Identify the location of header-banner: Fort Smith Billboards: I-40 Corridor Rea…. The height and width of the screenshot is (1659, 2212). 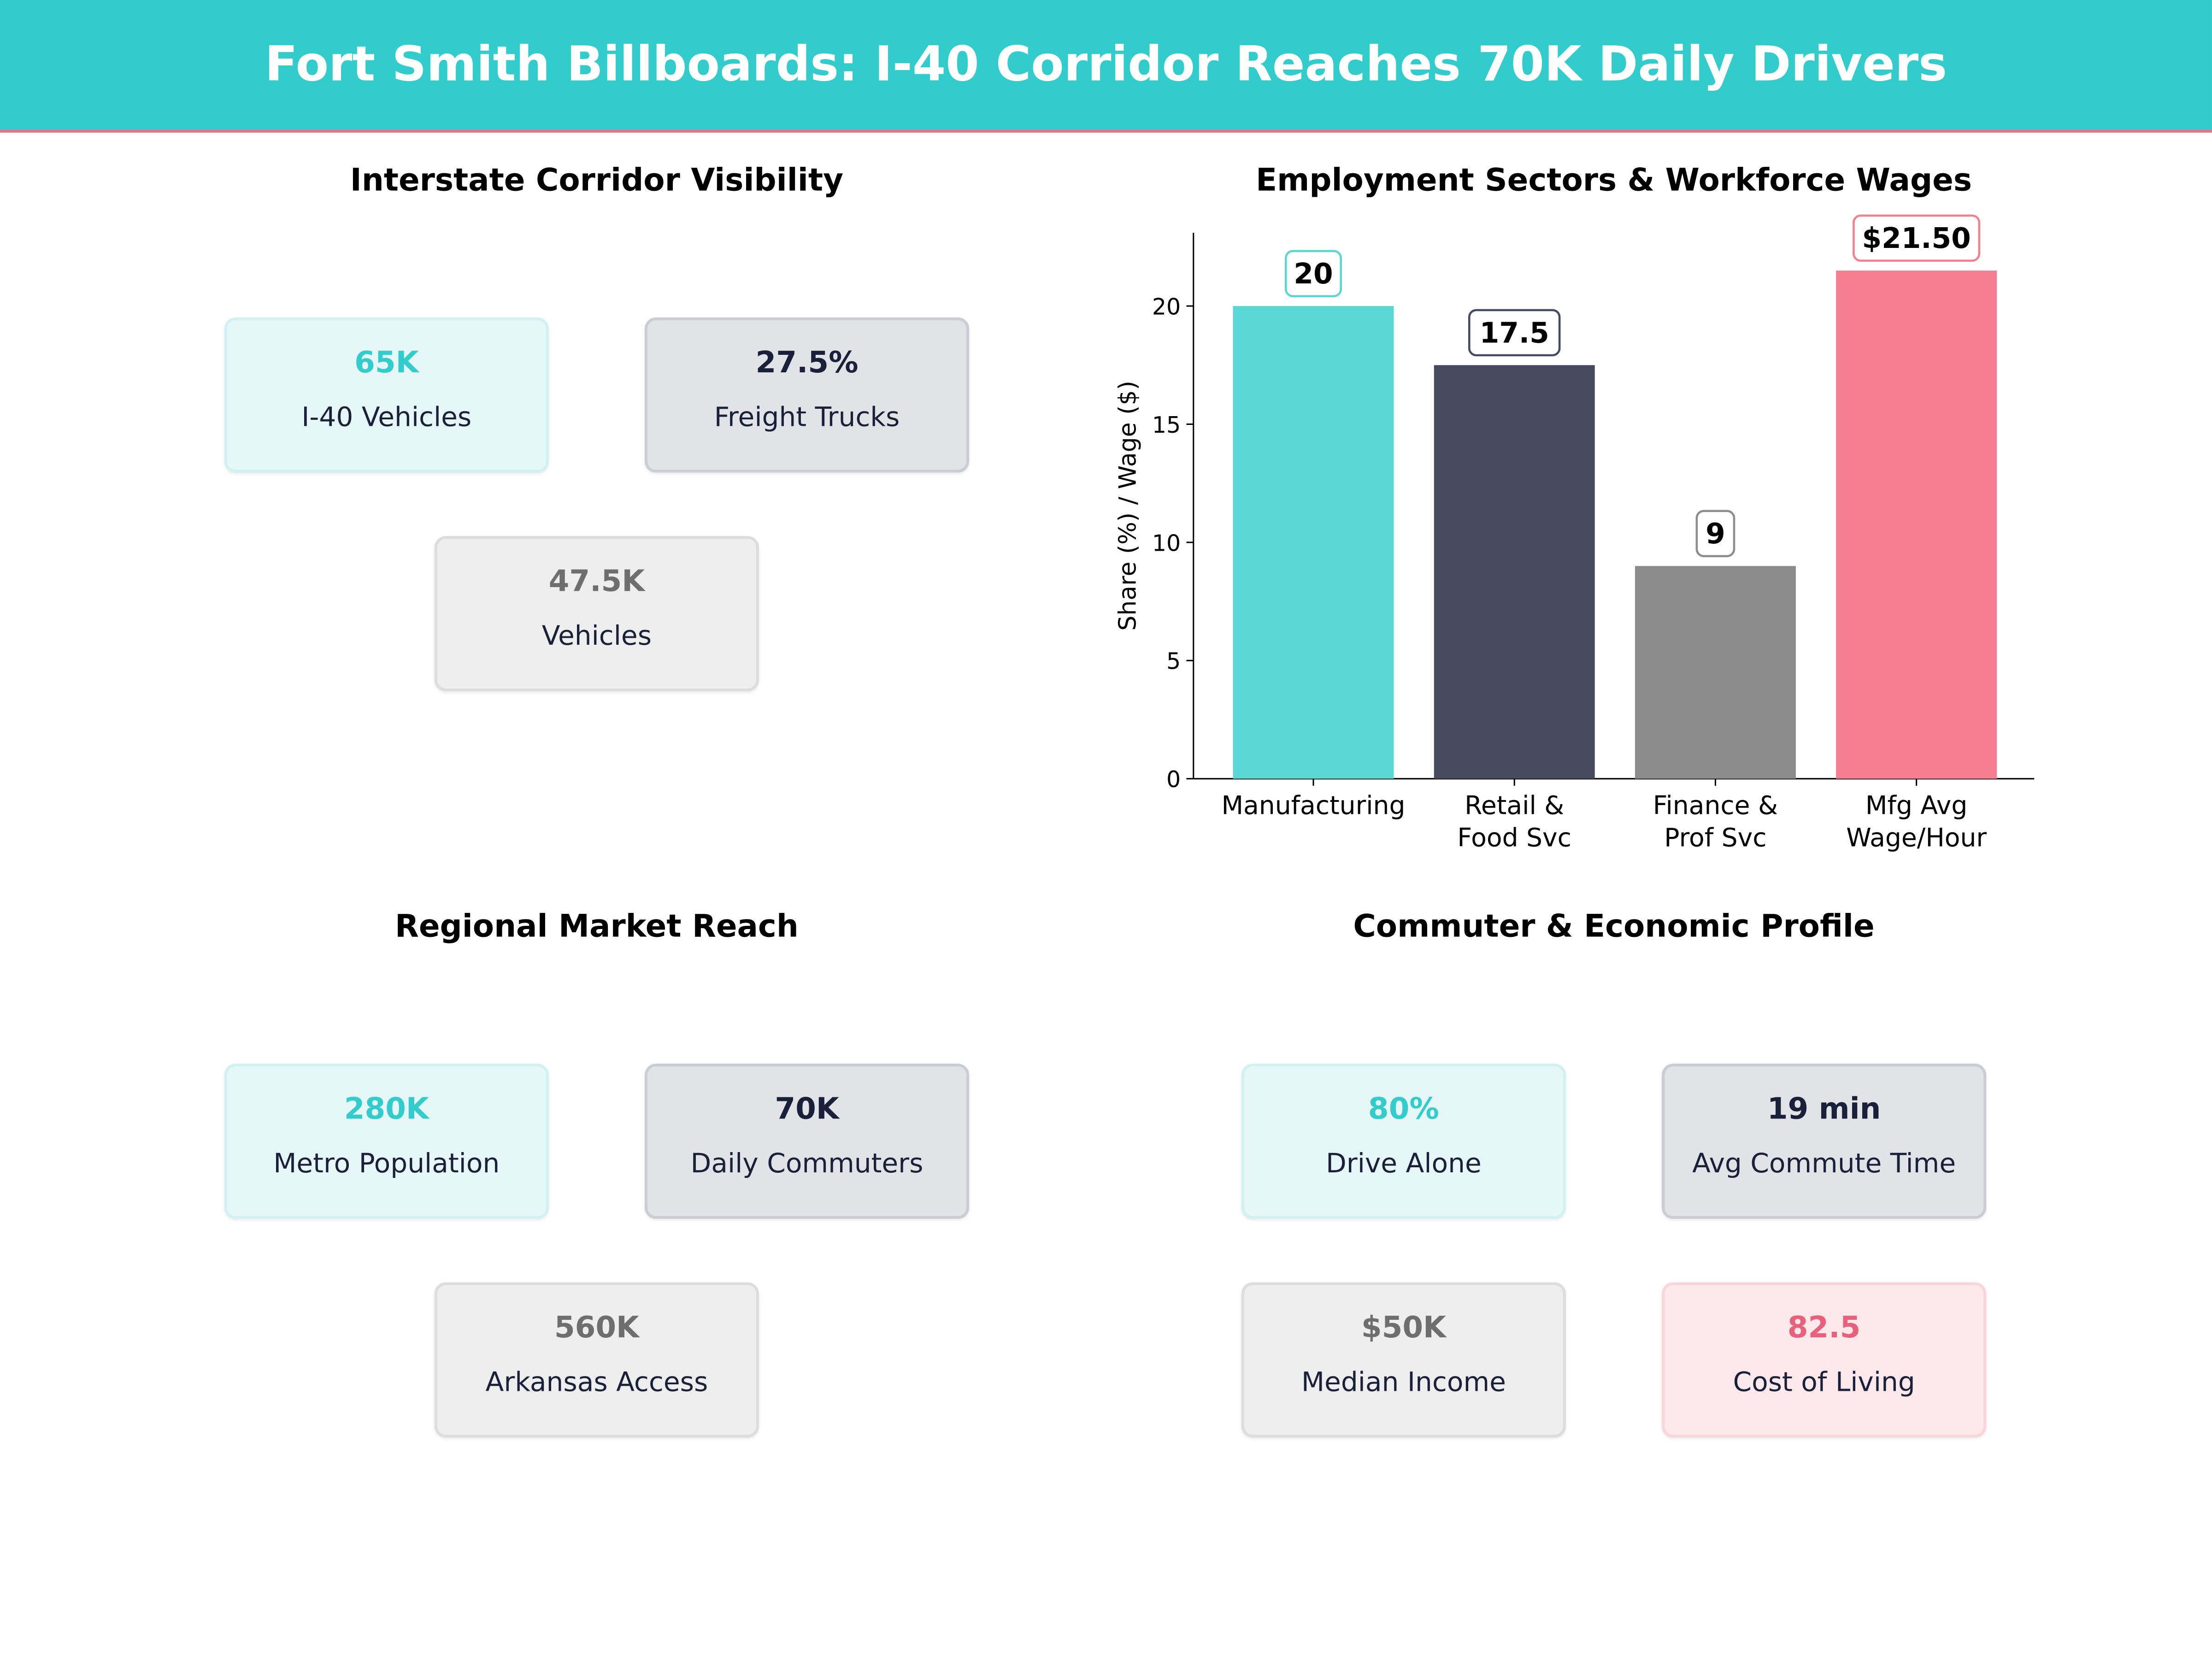
(1106, 66).